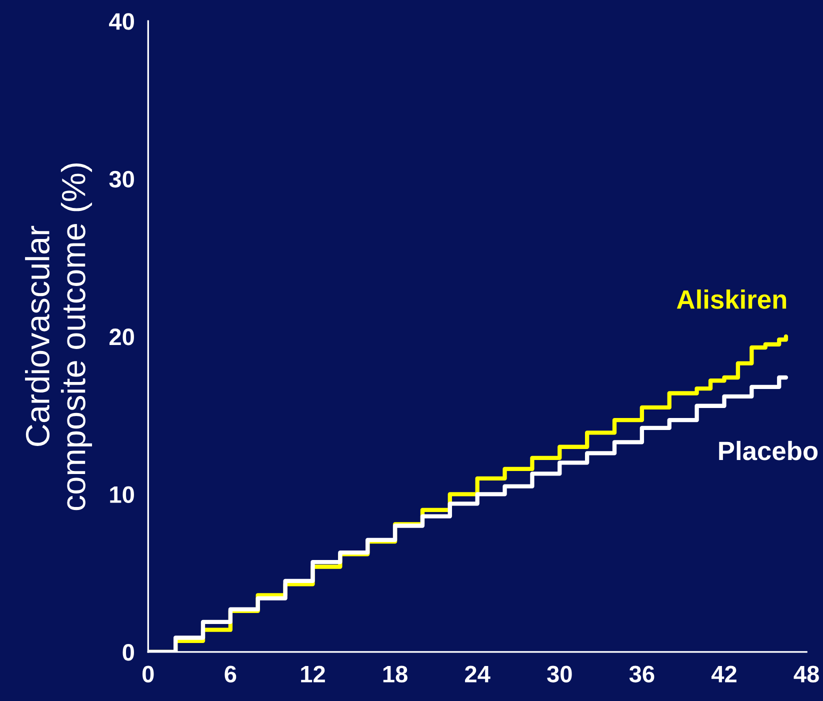 This screenshot has height=701, width=823. Describe the element at coordinates (121, 21) in the screenshot. I see `y-tick-label: 40` at that location.